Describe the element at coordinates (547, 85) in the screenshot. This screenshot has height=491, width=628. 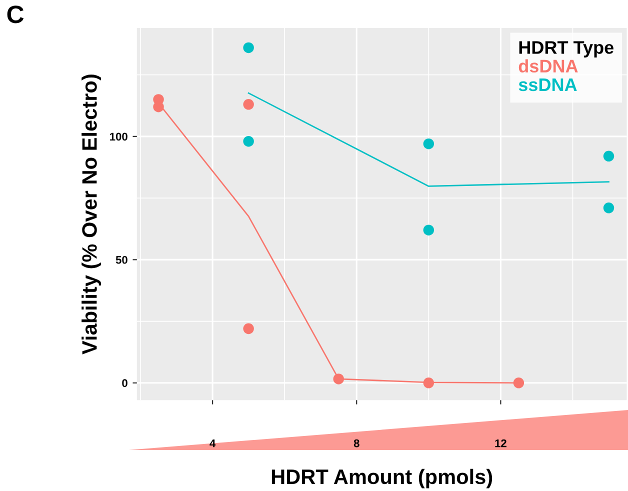
I see `text: ssDNA` at that location.